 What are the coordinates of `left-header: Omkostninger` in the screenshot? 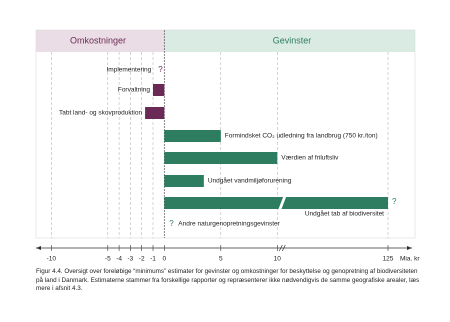 It's located at (98, 40).